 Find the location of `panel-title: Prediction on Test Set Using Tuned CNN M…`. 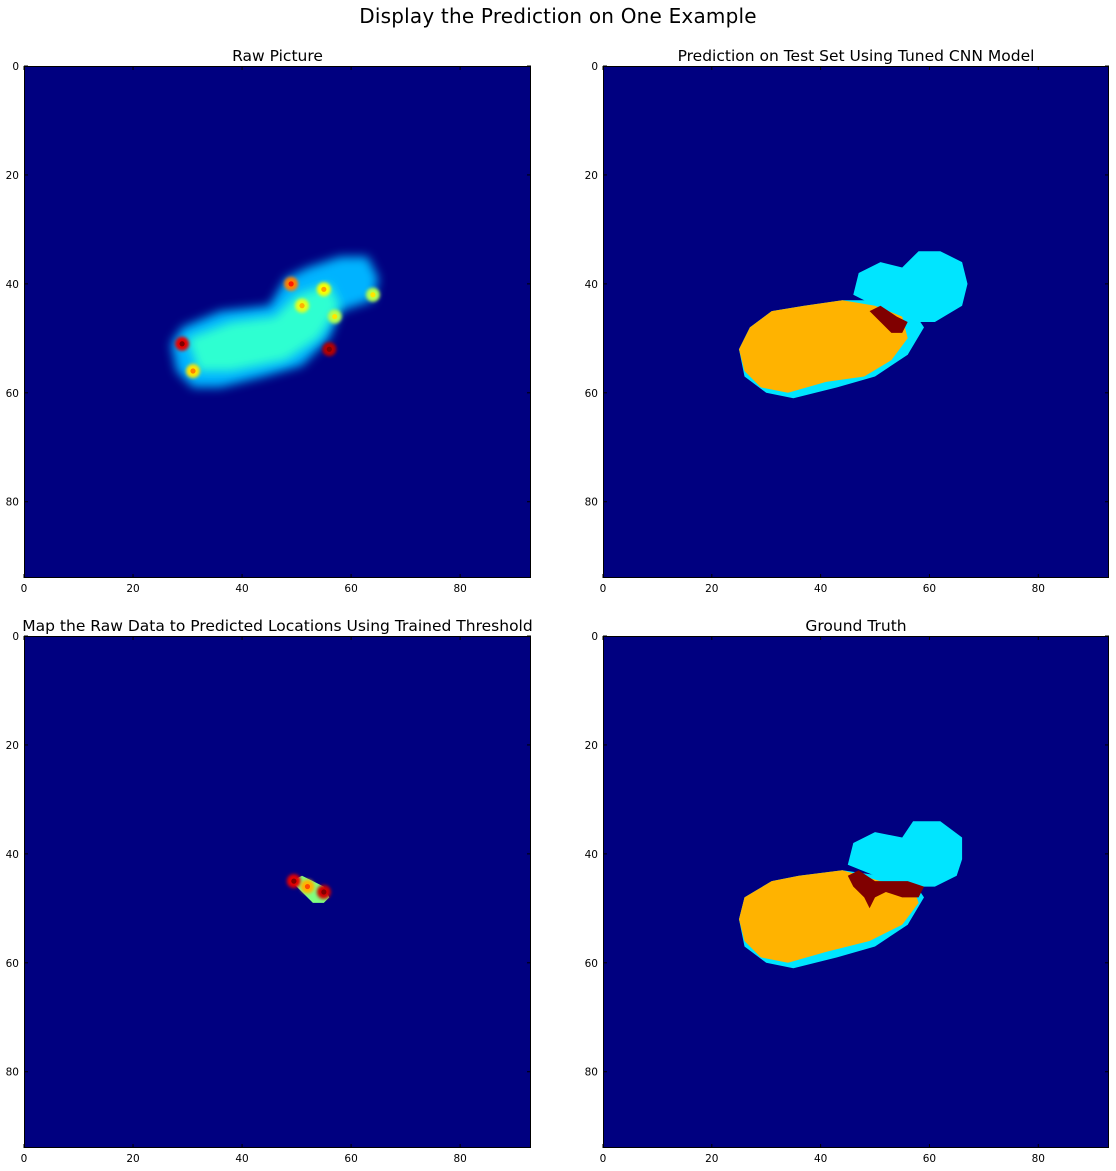

panel-title: Prediction on Test Set Using Tuned CNN M… is located at coordinates (856, 56).